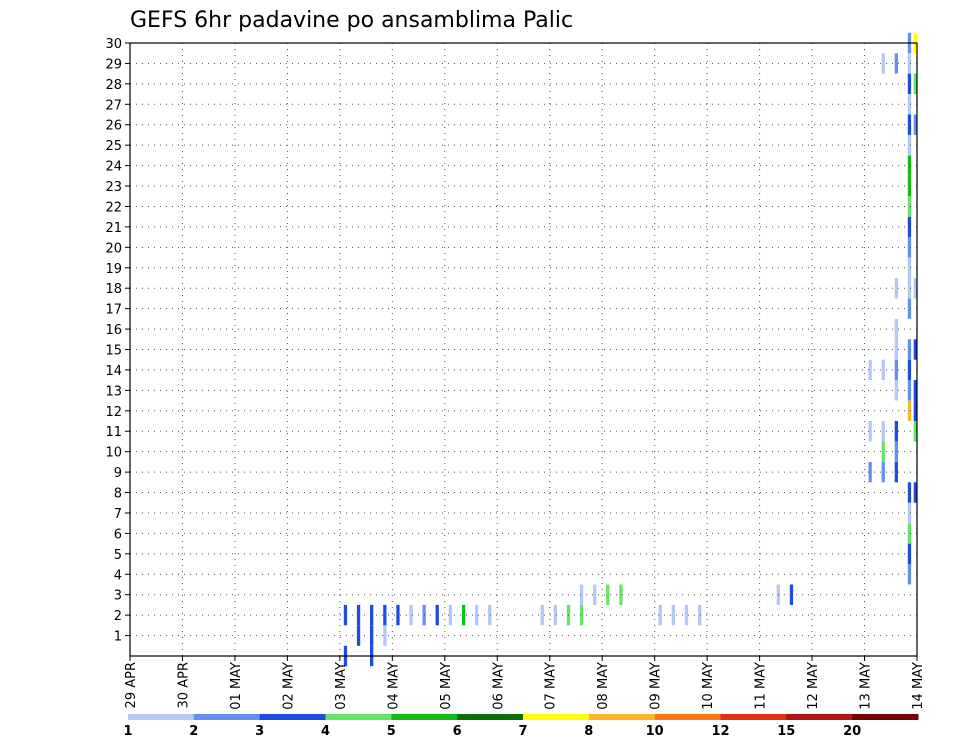 The width and height of the screenshot is (960, 742). Describe the element at coordinates (118, 534) in the screenshot. I see `y-tick-label: 6` at that location.